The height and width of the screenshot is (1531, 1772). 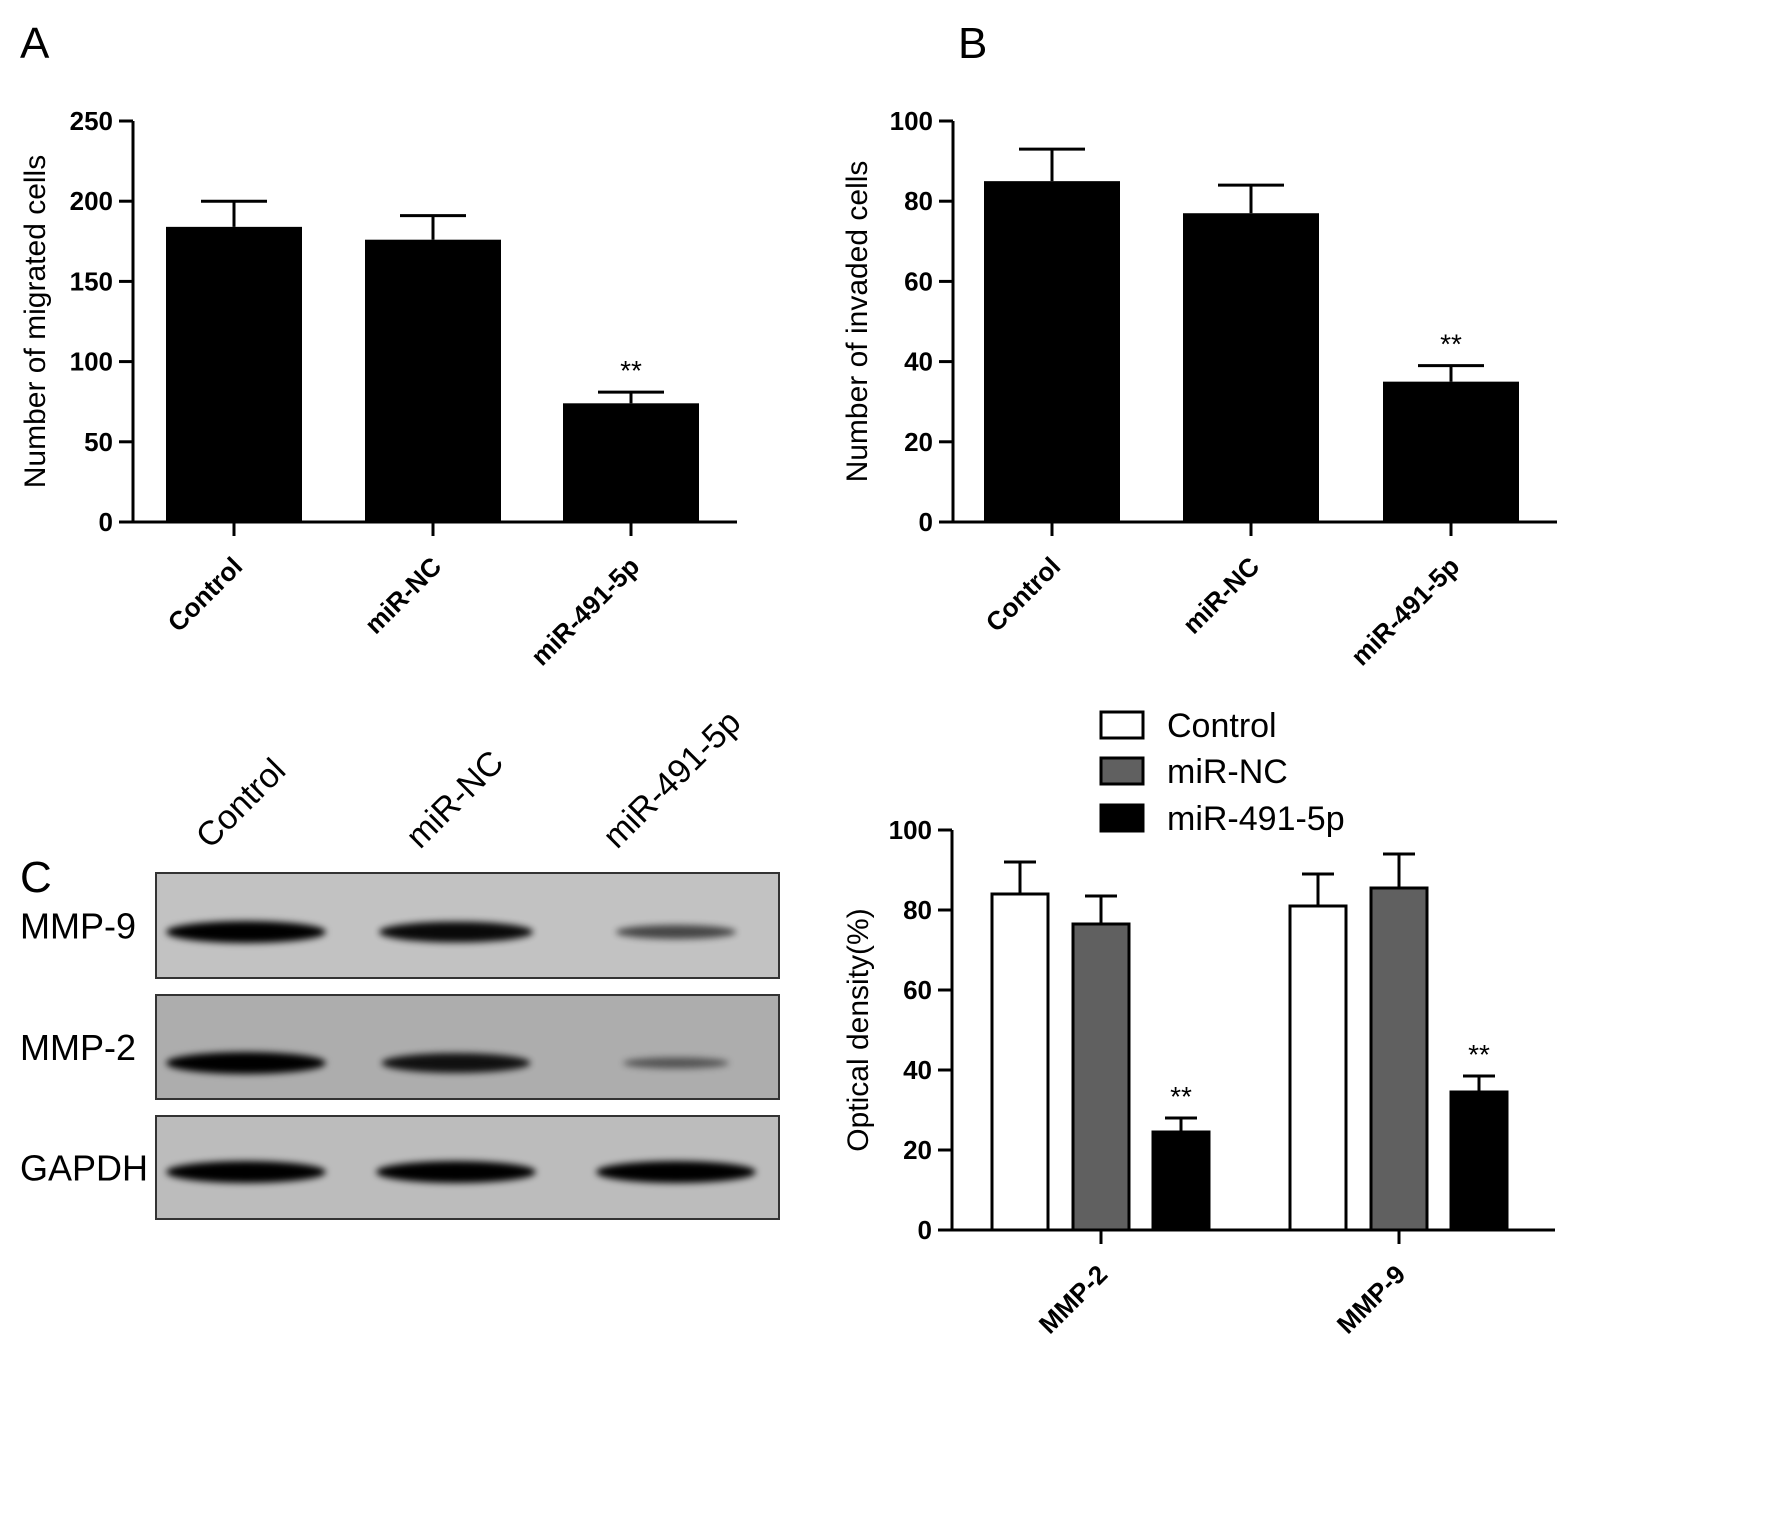 What do you see at coordinates (84, 1168) in the screenshot?
I see `row-label: GAPDH` at bounding box center [84, 1168].